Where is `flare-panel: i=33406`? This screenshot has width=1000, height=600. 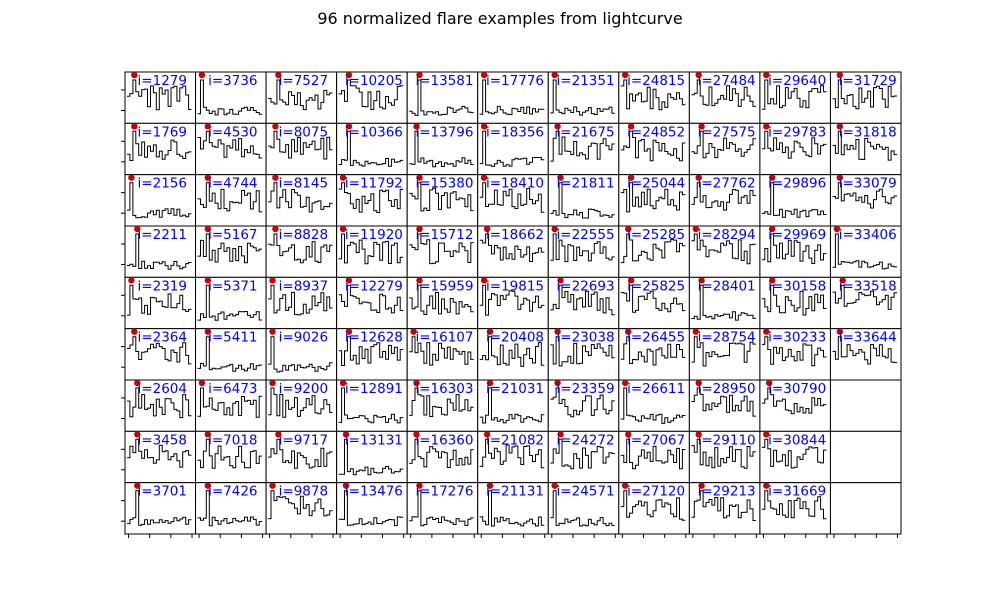
flare-panel: i=33406 is located at coordinates (865, 251).